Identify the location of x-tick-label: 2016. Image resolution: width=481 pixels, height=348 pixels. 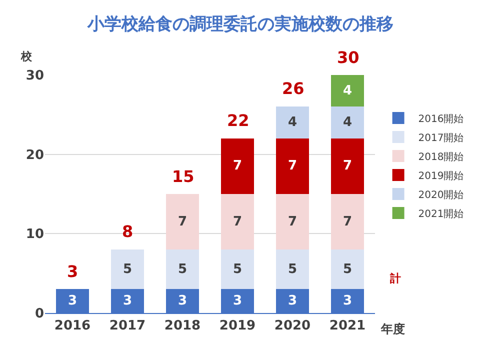
(72, 326).